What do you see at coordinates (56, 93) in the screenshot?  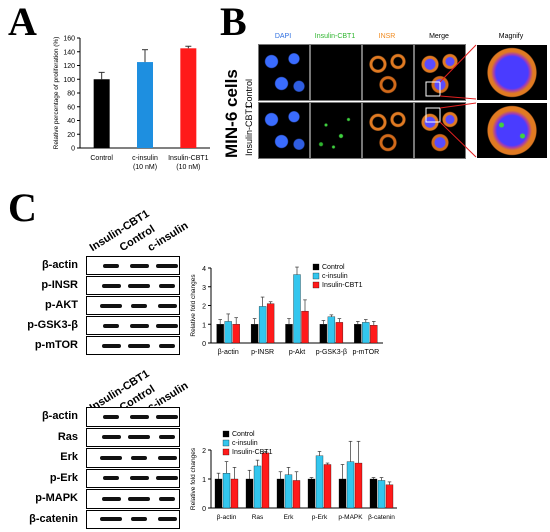 I see `y-axis-label: Relative percentage of proliferation (%)` at bounding box center [56, 93].